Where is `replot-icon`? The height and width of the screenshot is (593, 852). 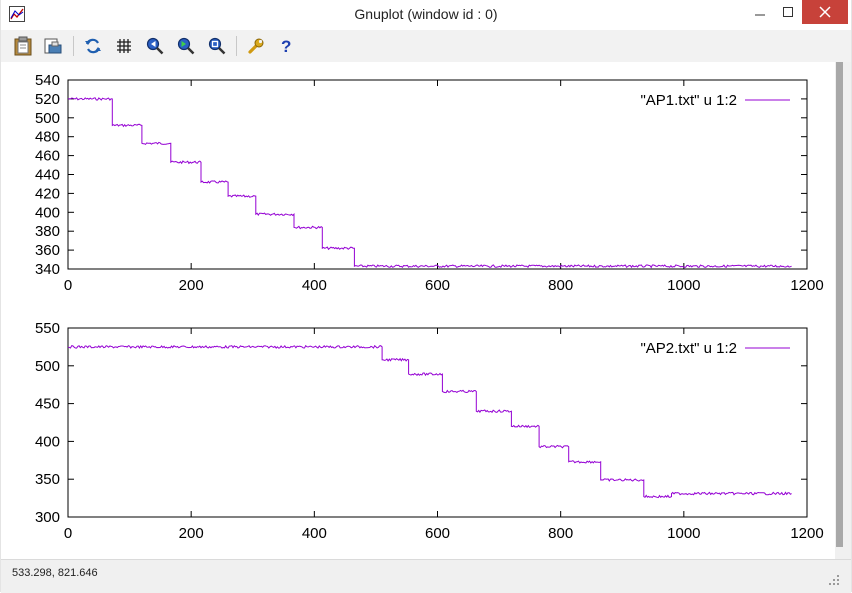
replot-icon is located at coordinates (93, 46).